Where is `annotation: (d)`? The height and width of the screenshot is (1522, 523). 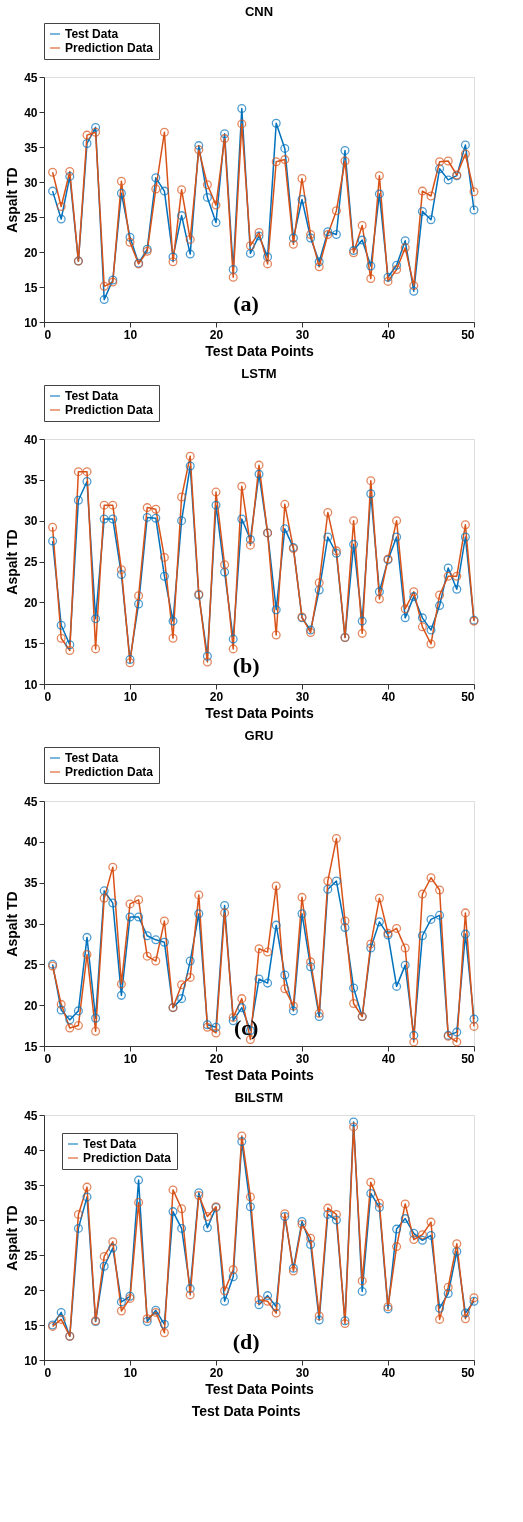
annotation: (d) is located at coordinates (246, 1341).